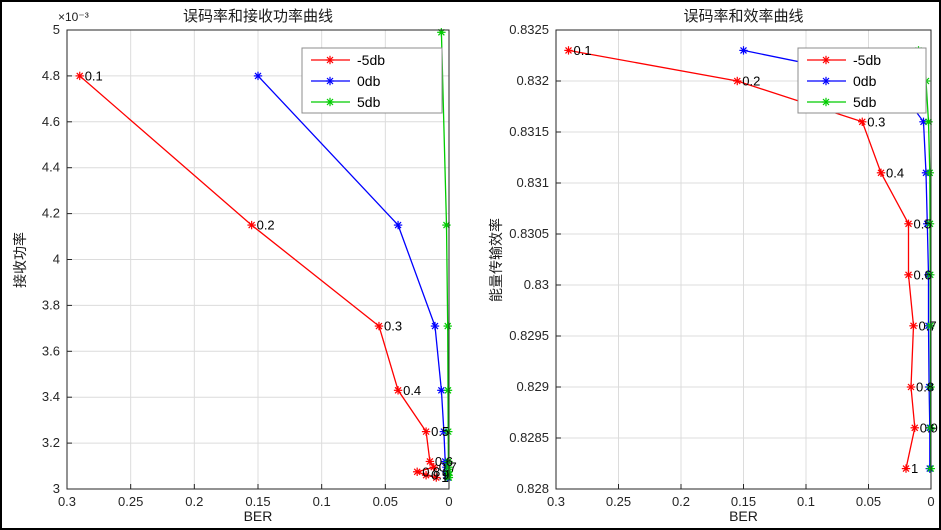 The height and width of the screenshot is (530, 941). I want to click on chart-title: 误码率和接收功率曲线, so click(257, 16).